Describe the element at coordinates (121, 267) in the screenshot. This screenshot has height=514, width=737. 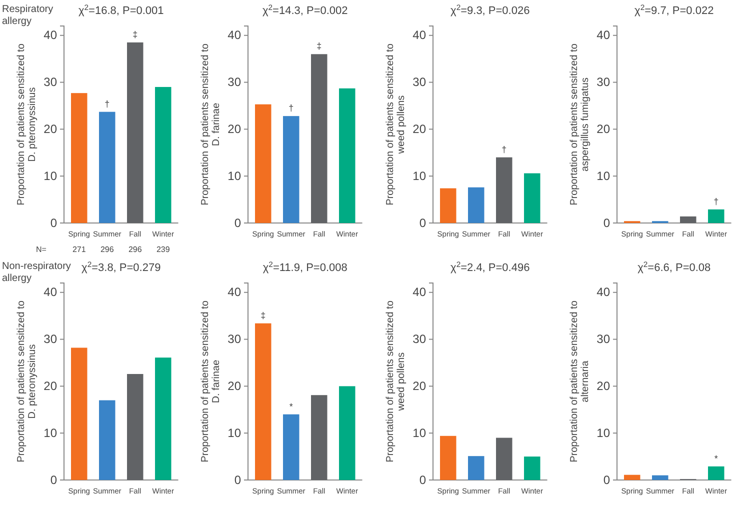
I see `chart-title: χ$^{2}$=3.8, P=0.279` at that location.